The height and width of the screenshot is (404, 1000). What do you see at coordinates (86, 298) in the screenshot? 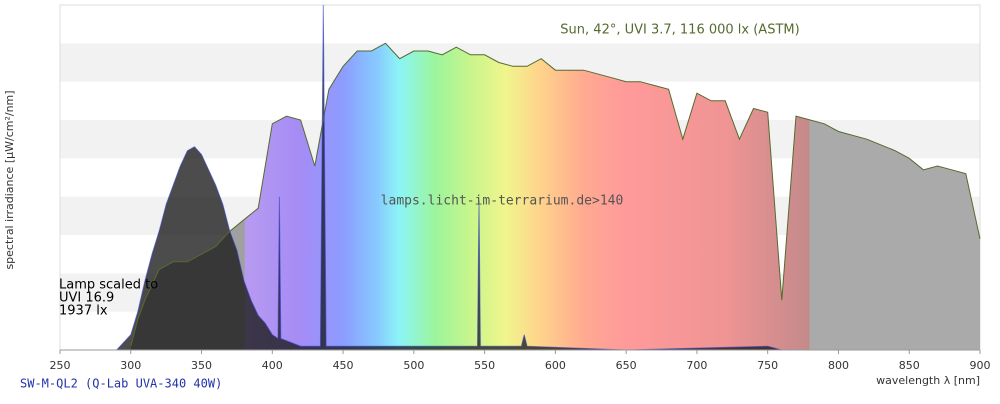
I see `annotation: UVI 16.9` at bounding box center [86, 298].